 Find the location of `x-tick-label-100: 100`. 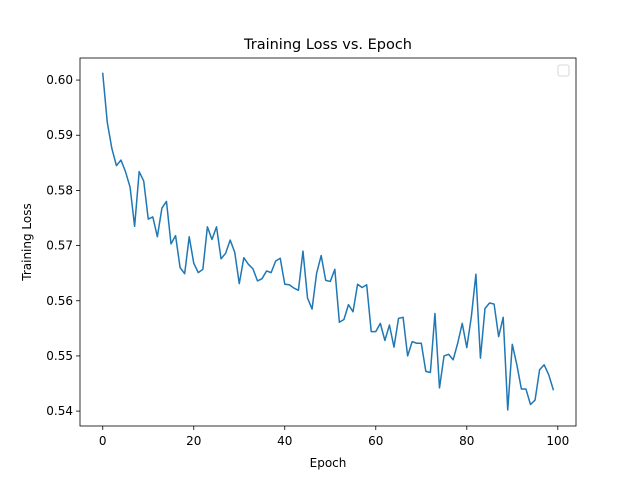

x-tick-label-100: 100 is located at coordinates (557, 441).